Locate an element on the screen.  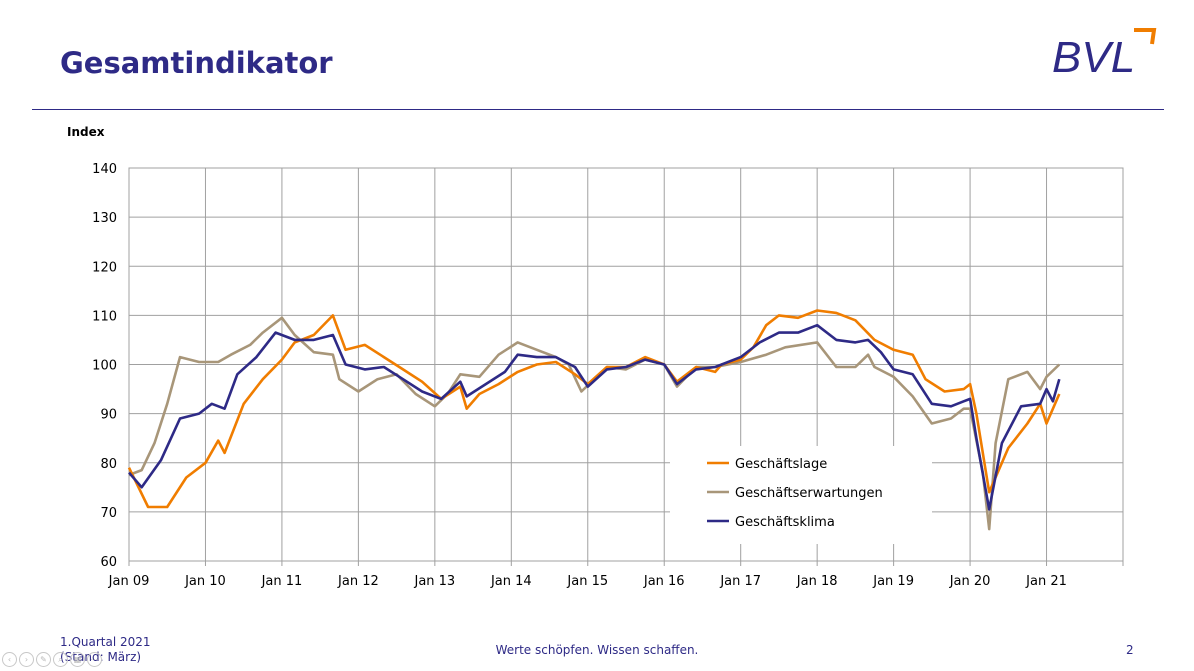
x-tick-label: Jan 19 is located at coordinates (893, 581).